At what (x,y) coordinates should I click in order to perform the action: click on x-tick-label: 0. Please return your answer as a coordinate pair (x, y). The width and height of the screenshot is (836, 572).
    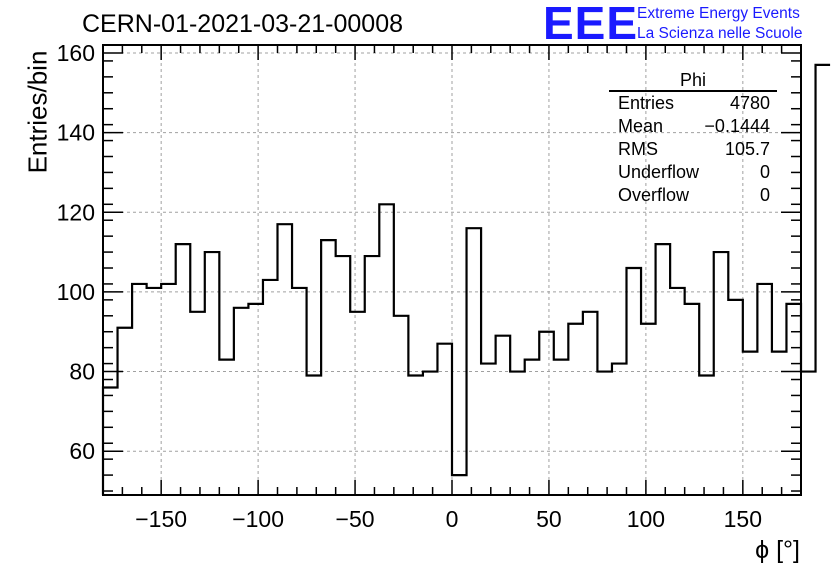
    Looking at the image, I should click on (452, 519).